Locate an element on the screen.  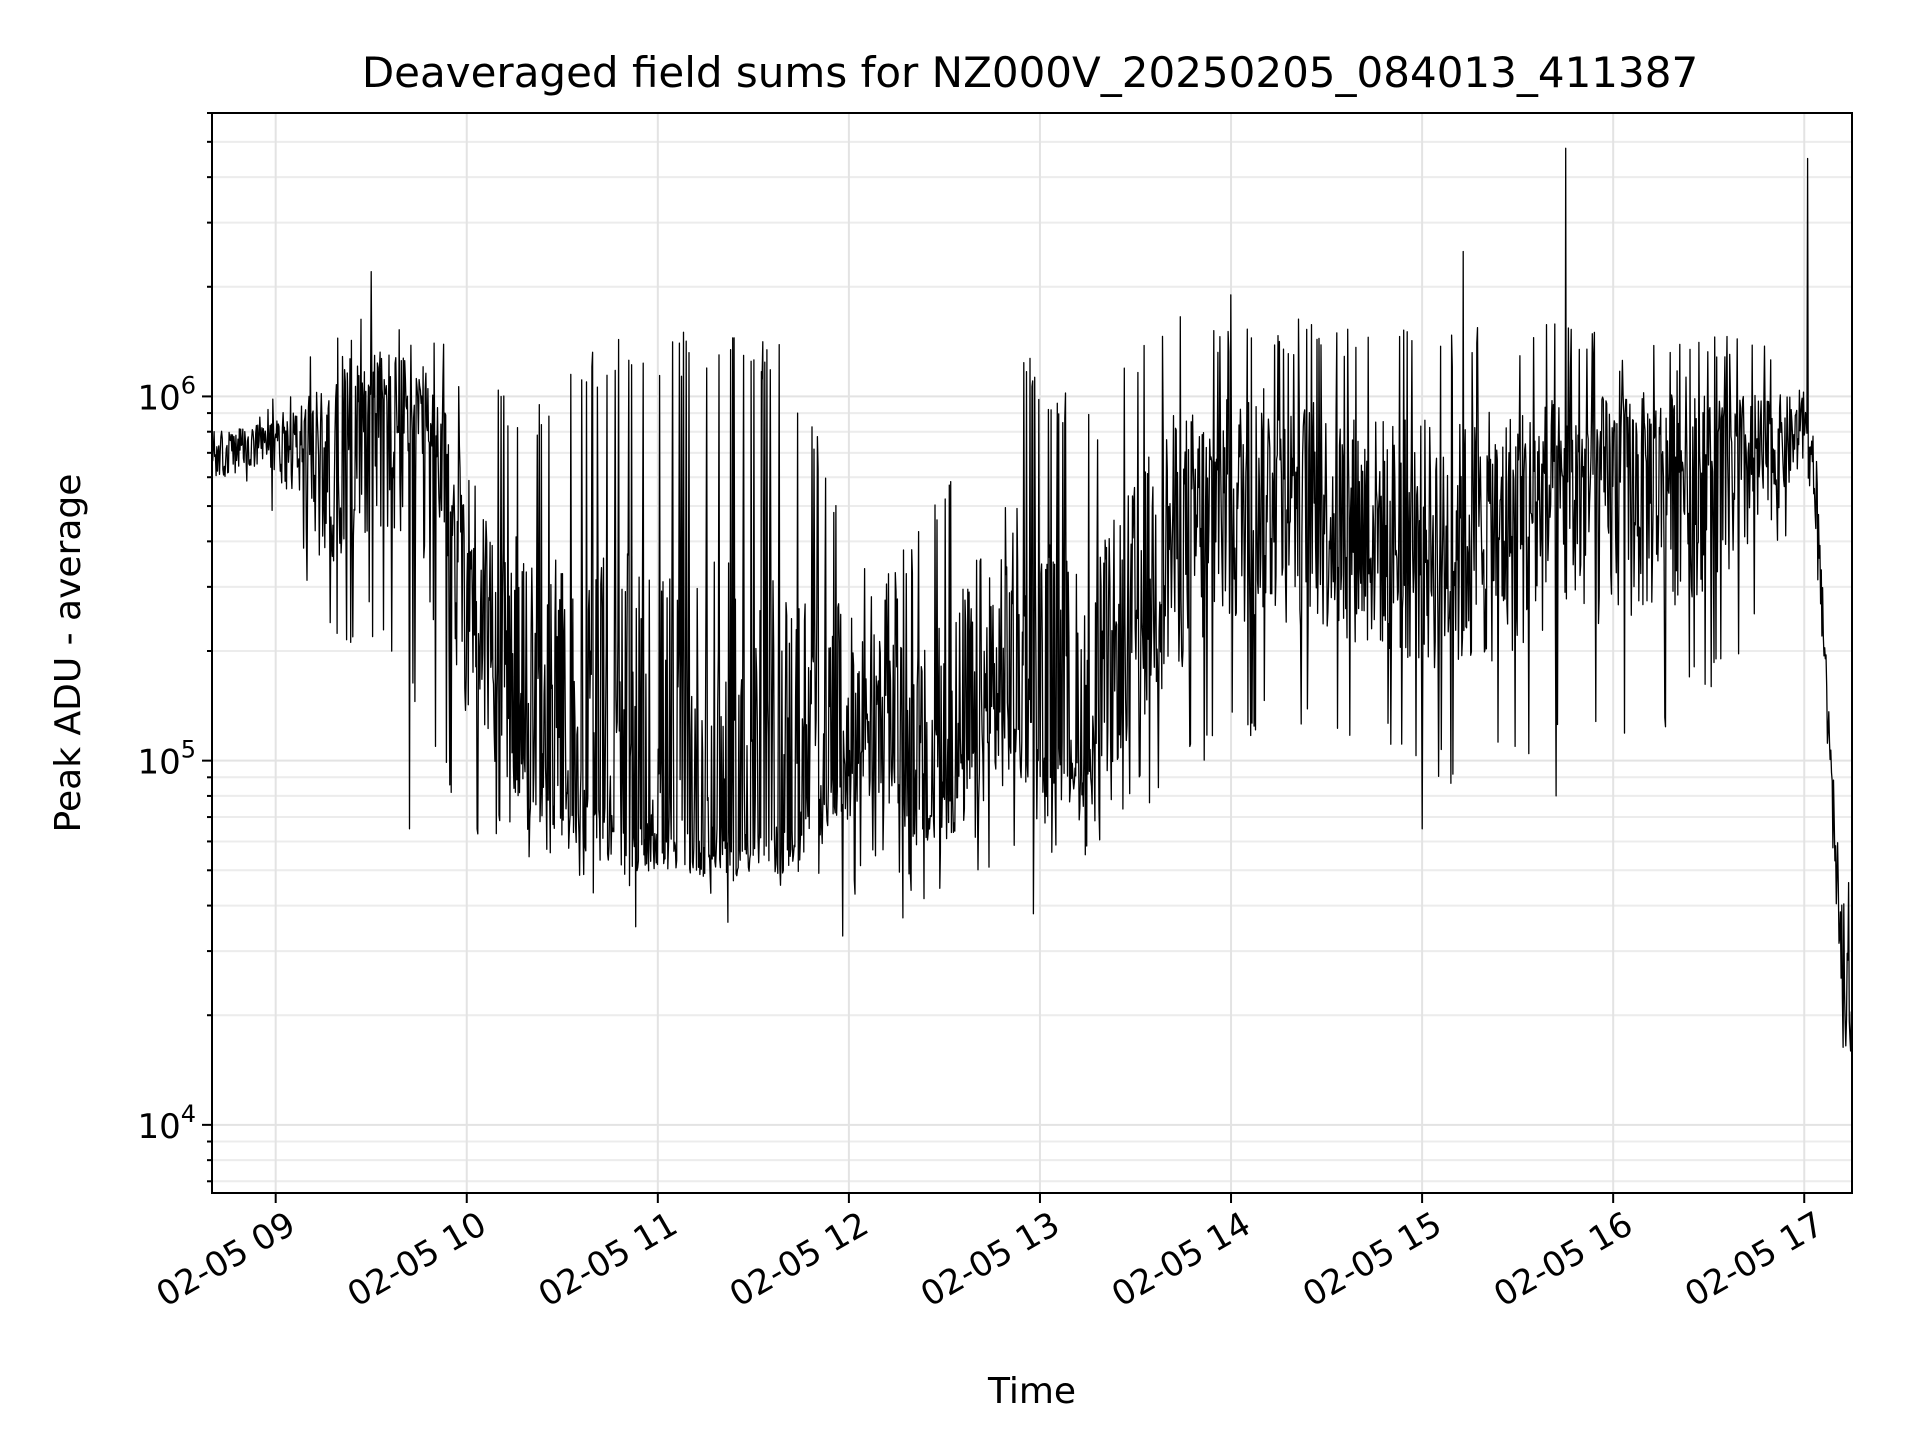
y-axis-label: Peak ADU - average is located at coordinates (68, 653).